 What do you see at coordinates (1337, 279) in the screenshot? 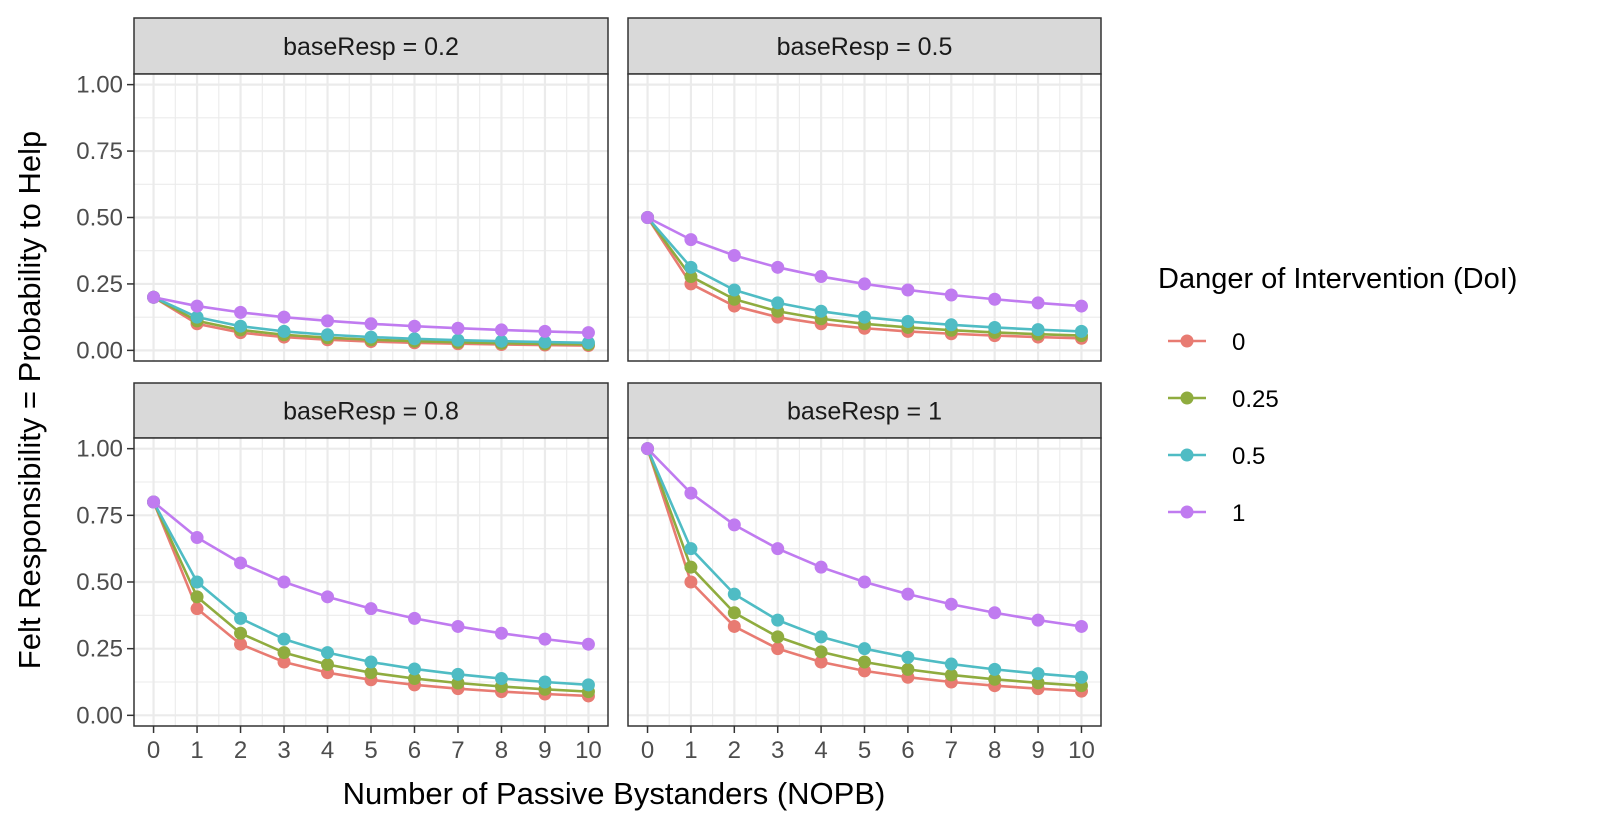
I see `legend-title: Danger of Intervention (DoI)` at bounding box center [1337, 279].